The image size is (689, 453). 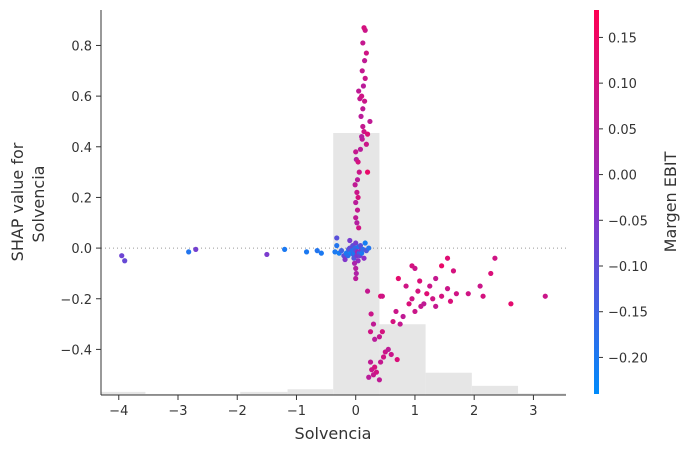 I want to click on x-tick-label-0: −4, so click(x=118, y=411).